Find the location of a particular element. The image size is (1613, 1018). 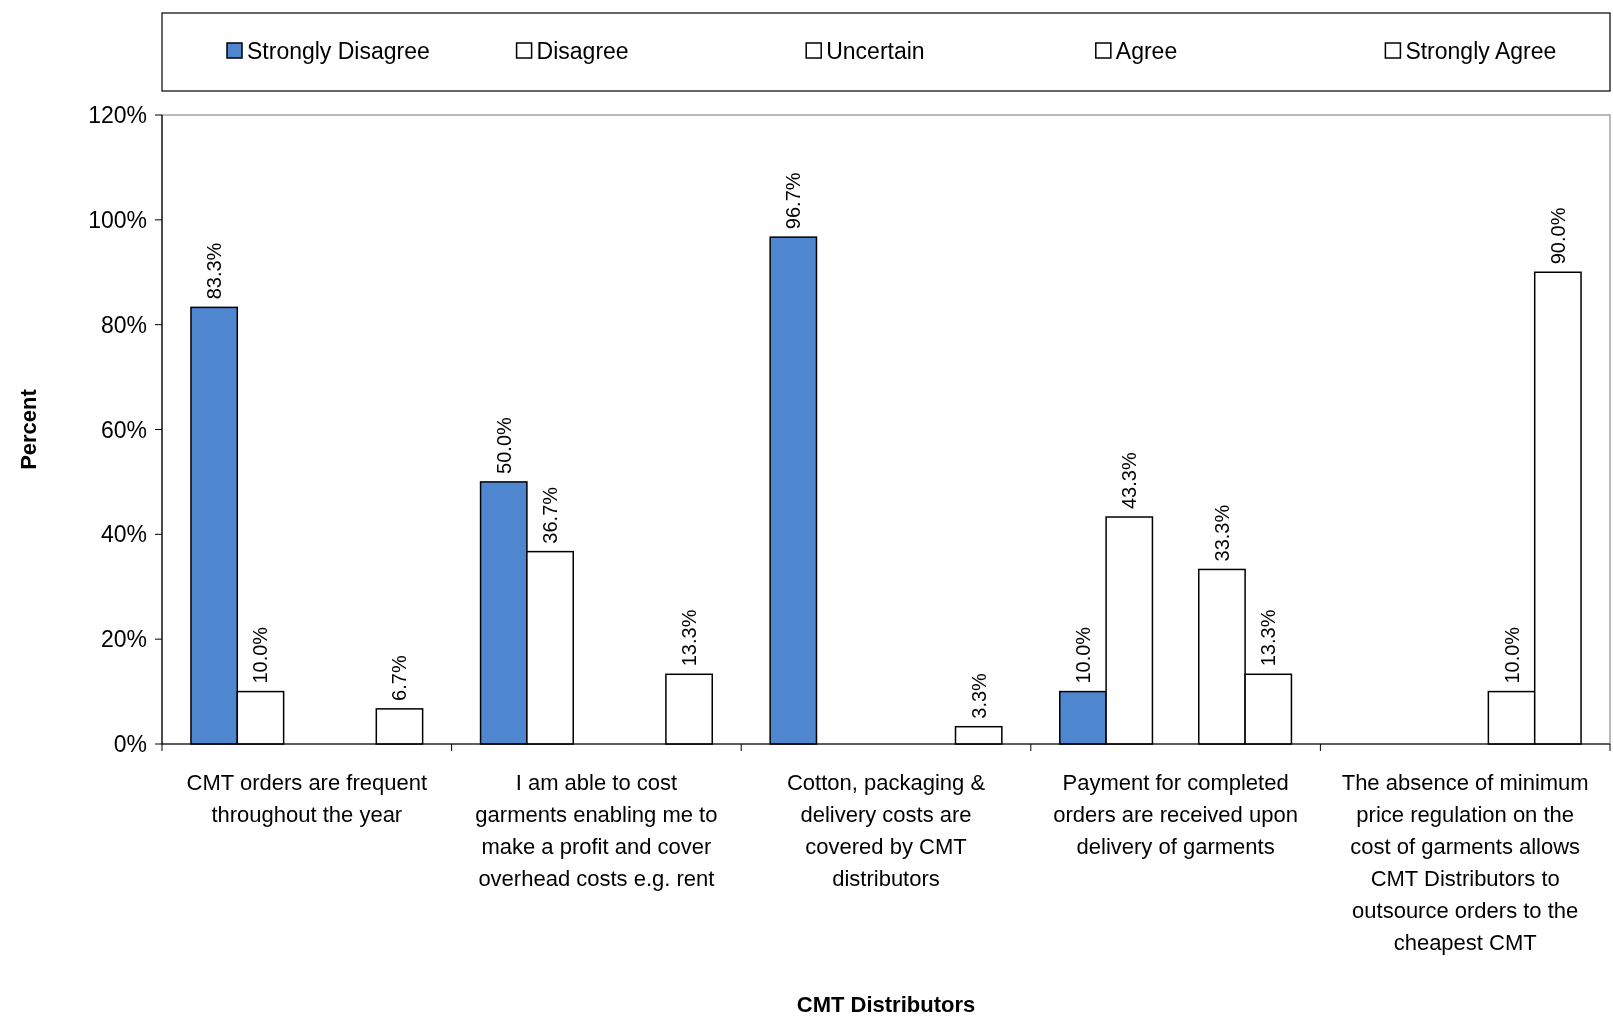

y-tick-label: 100% is located at coordinates (117, 219).